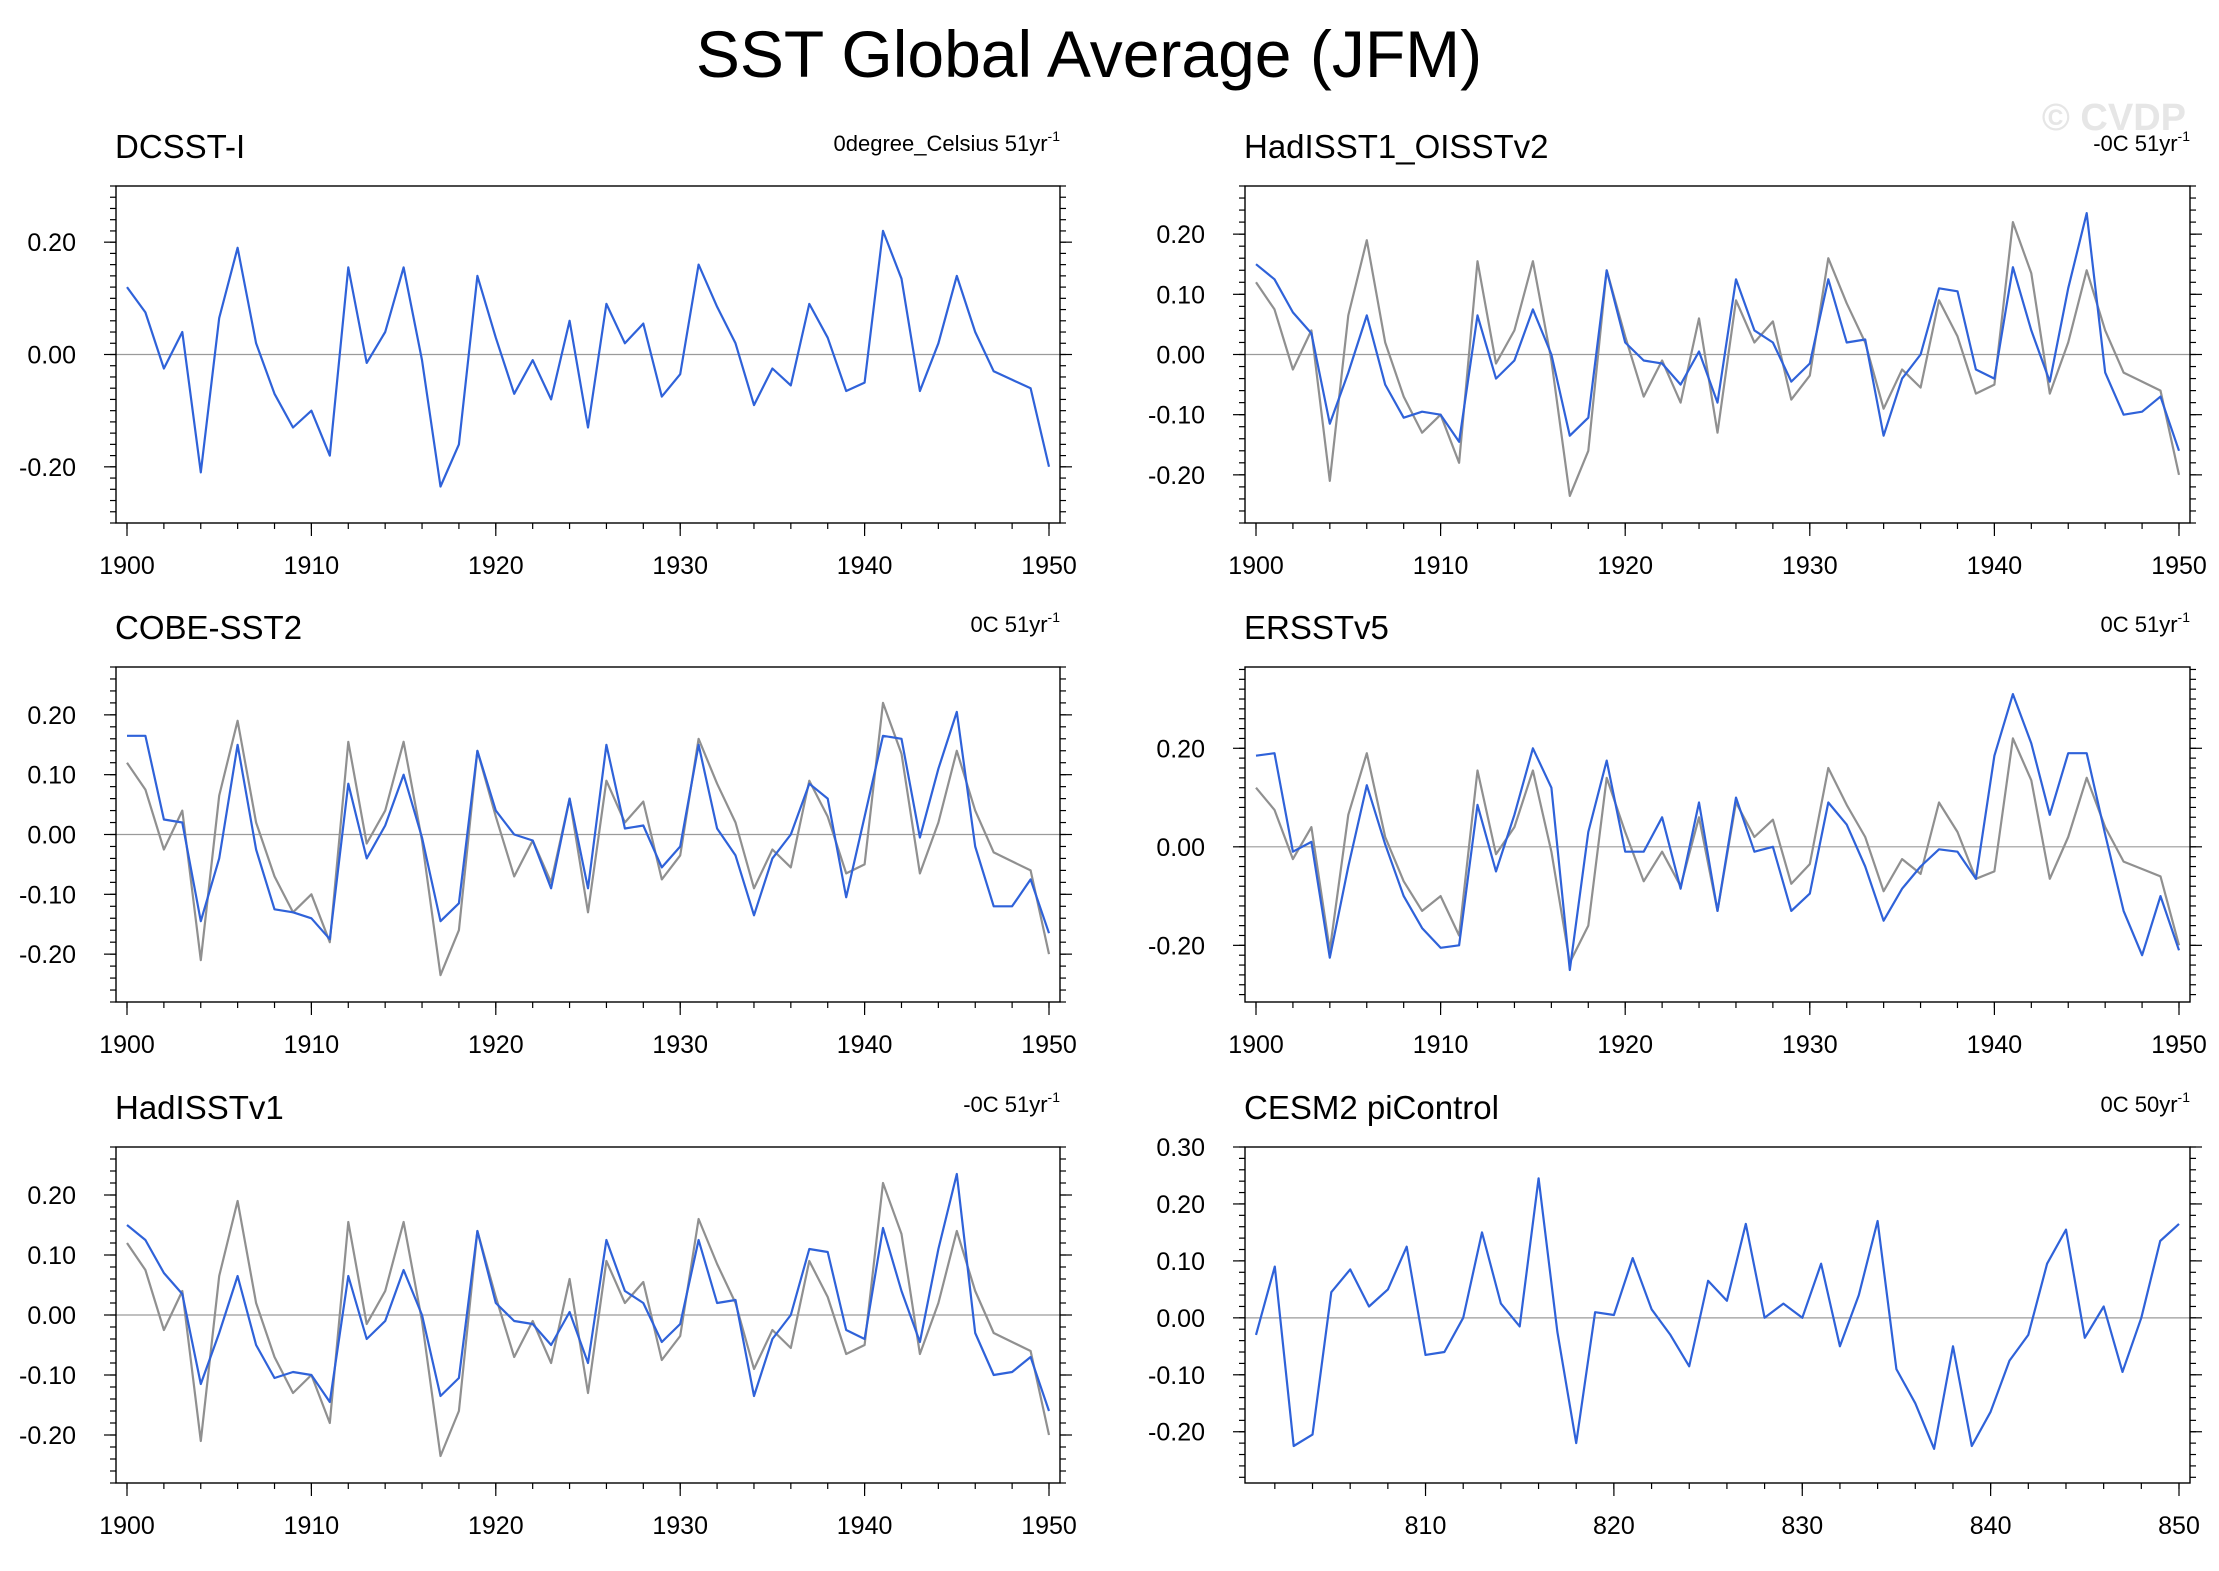 The height and width of the screenshot is (1571, 2219). What do you see at coordinates (1614, 1526) in the screenshot?
I see `x-tick-label: 820` at bounding box center [1614, 1526].